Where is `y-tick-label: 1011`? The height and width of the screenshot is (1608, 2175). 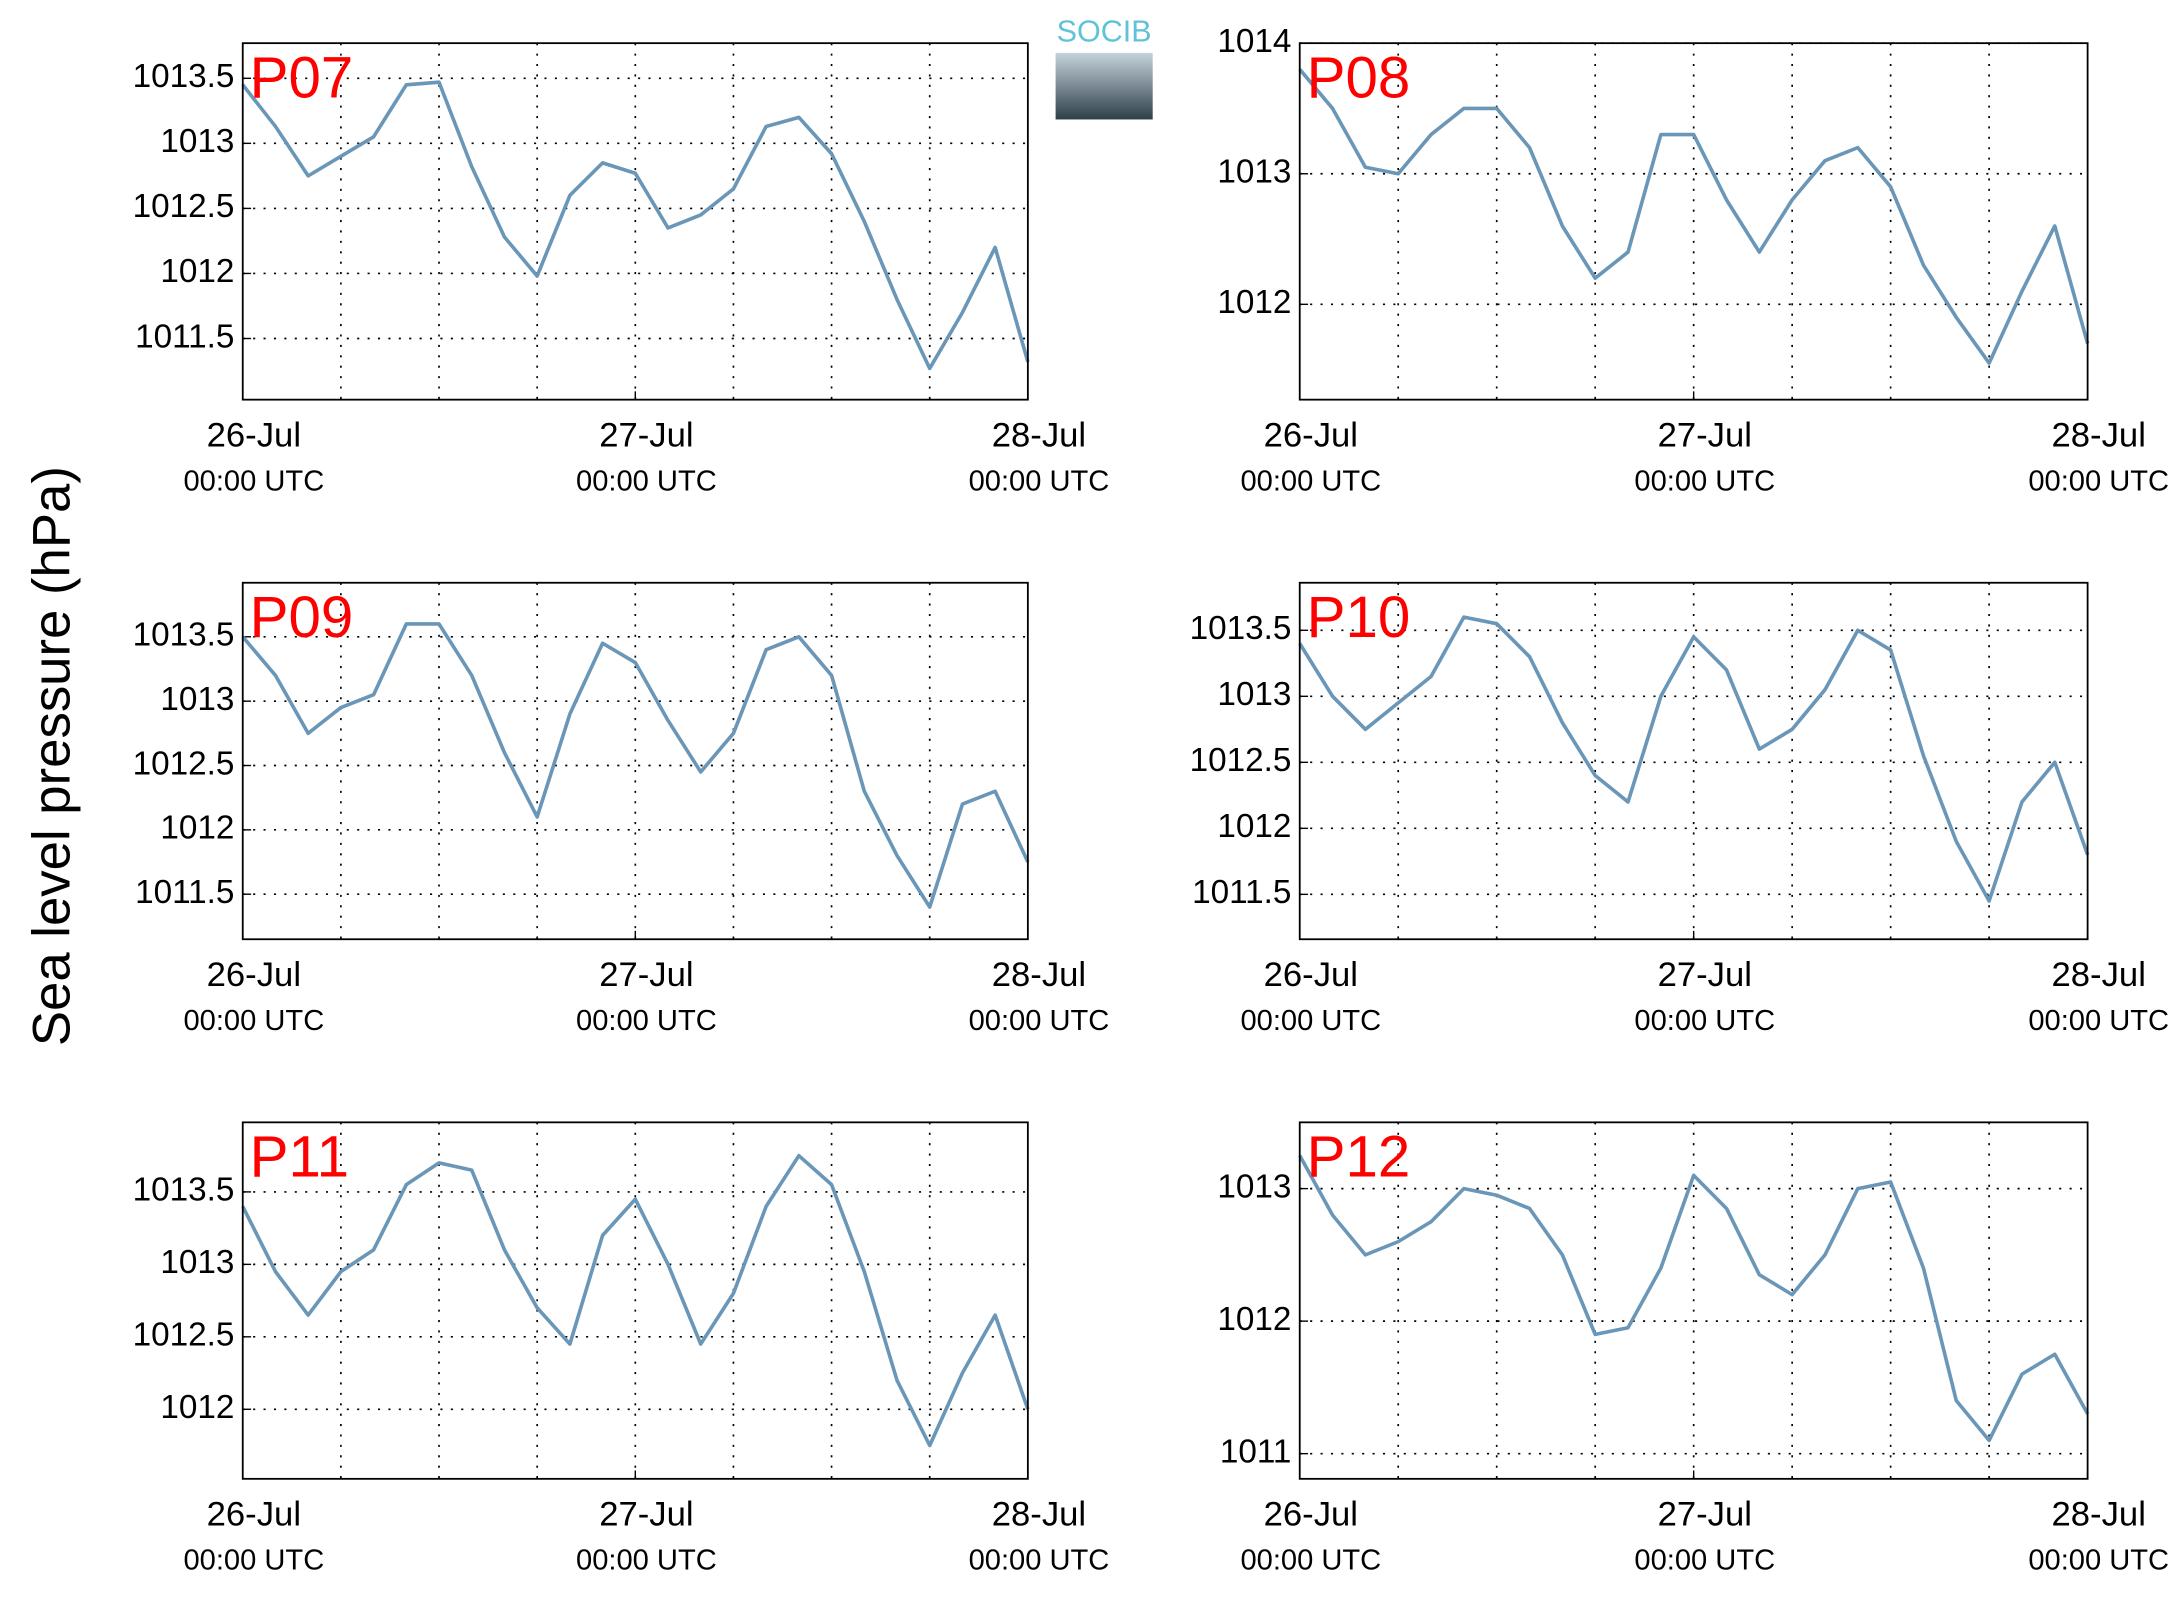 y-tick-label: 1011 is located at coordinates (1256, 1451).